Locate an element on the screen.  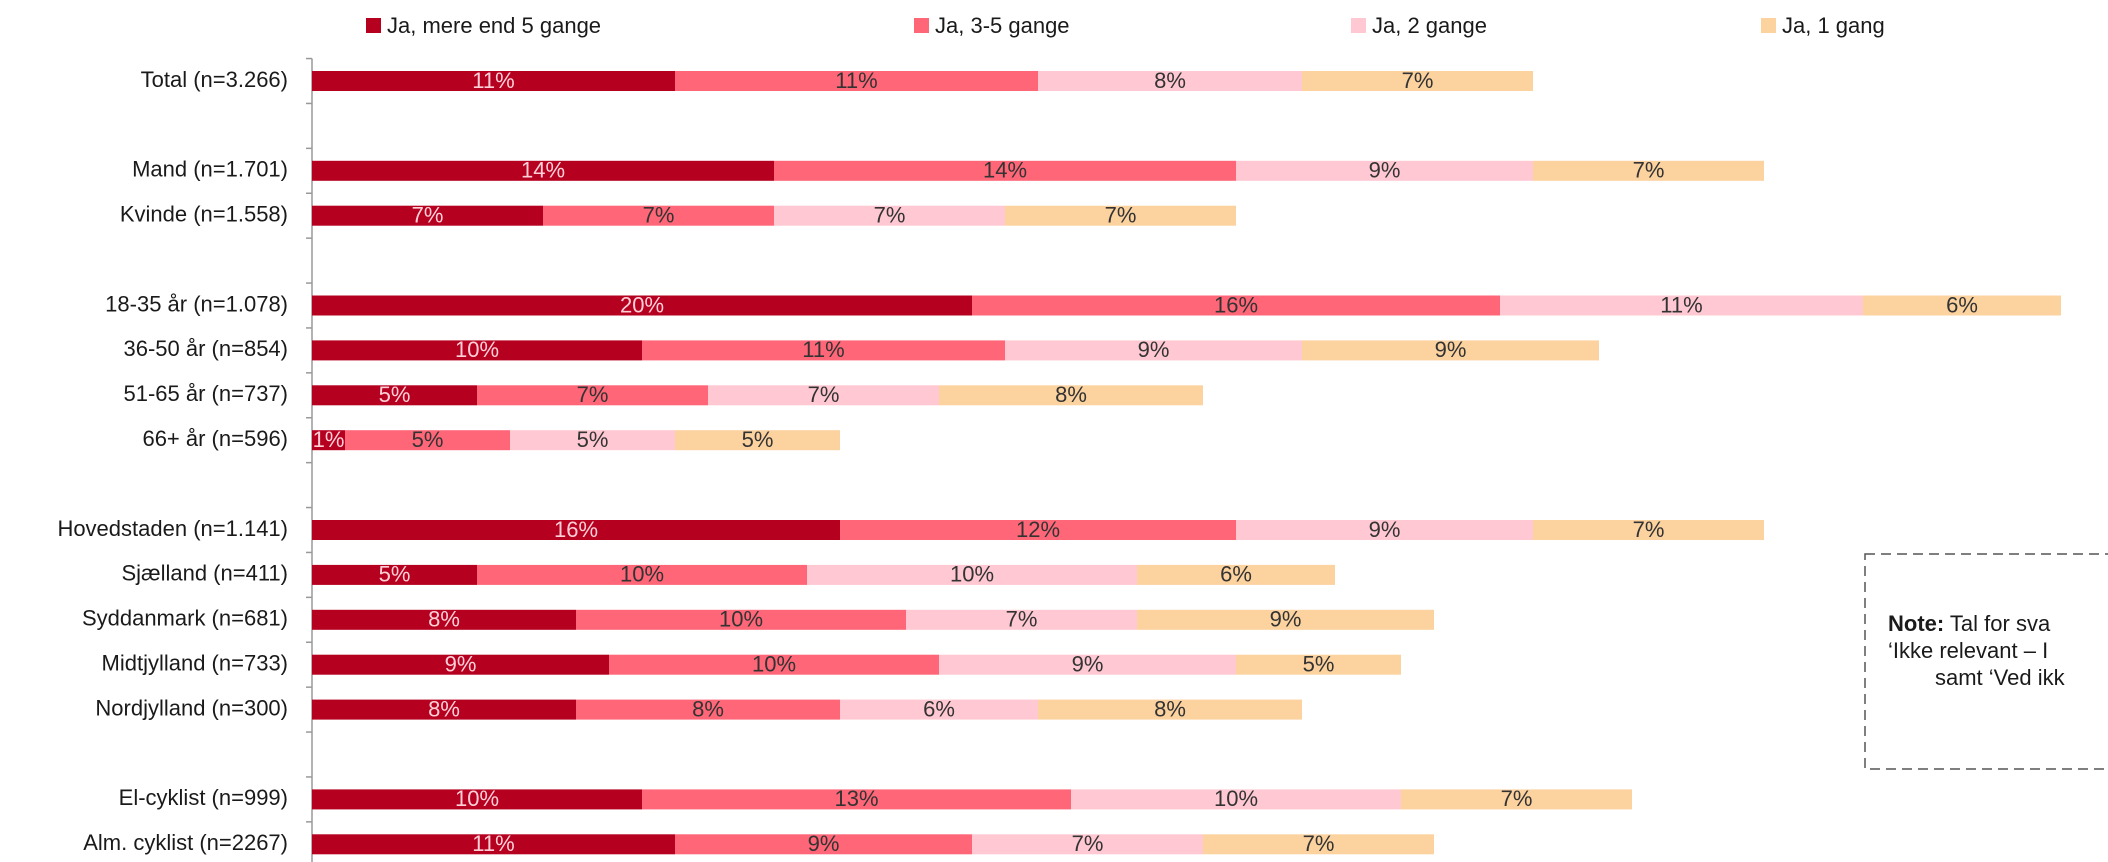
category-label: 51-65 år (n=737) is located at coordinates (206, 393).